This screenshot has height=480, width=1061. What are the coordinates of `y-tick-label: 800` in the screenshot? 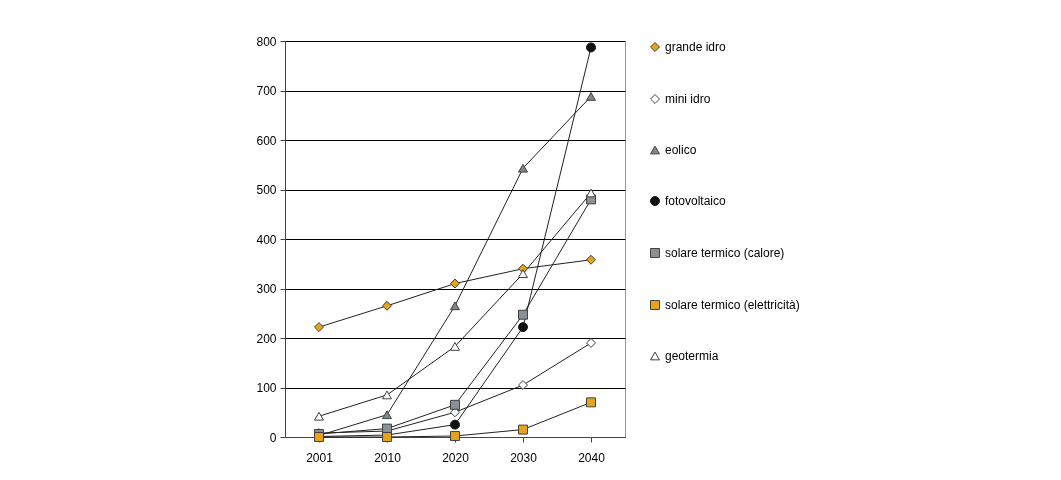 It's located at (266, 41).